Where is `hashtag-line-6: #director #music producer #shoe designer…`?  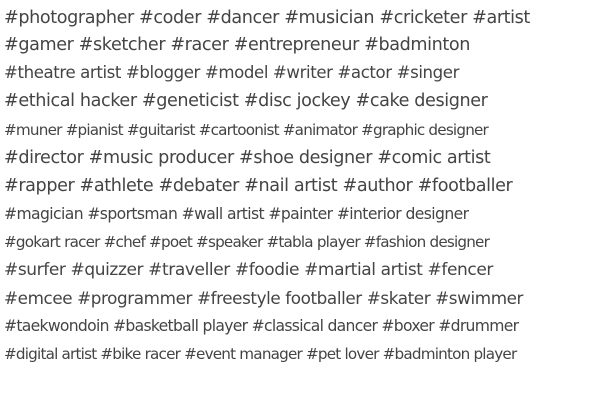
hashtag-line-6: #director #music producer #shoe designer… is located at coordinates (247, 158).